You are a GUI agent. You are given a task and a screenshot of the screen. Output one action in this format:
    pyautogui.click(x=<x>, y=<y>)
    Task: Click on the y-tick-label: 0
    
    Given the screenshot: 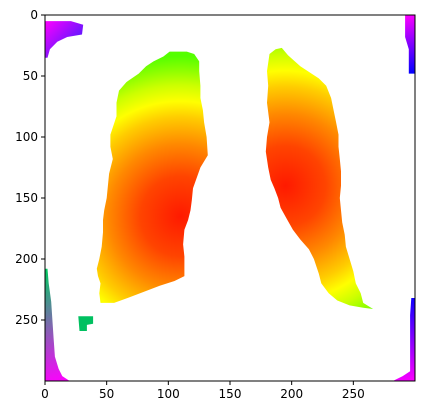 What is the action you would take?
    pyautogui.click(x=34, y=15)
    